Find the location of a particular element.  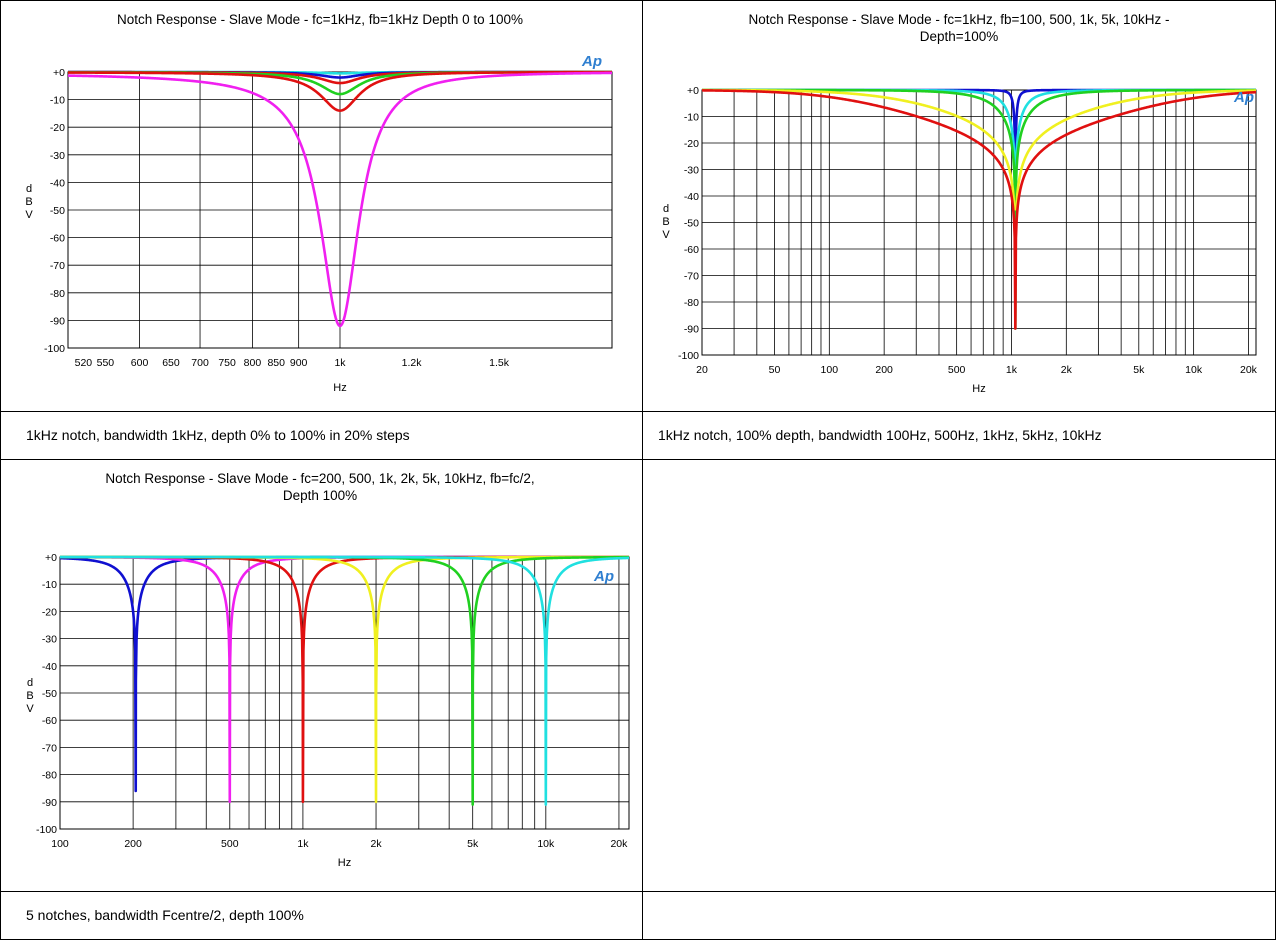

column-divider is located at coordinates (642, 470).